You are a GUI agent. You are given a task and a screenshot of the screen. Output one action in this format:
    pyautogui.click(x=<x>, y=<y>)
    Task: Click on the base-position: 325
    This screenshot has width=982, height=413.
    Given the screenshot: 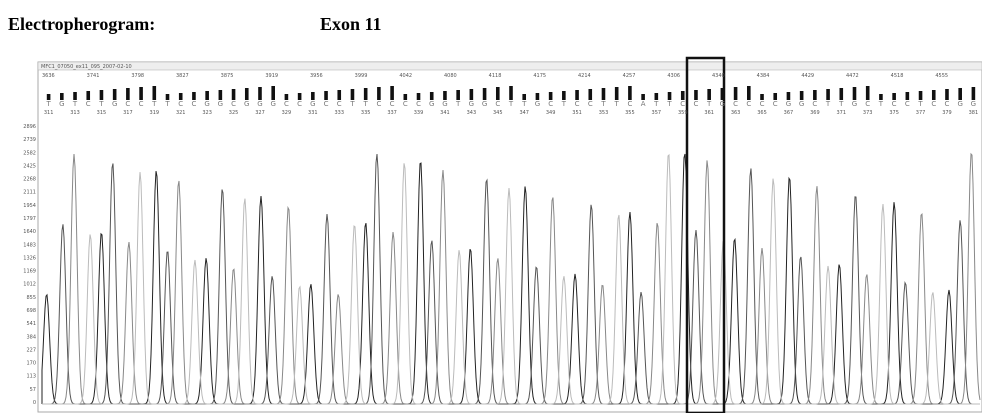 What is the action you would take?
    pyautogui.click(x=234, y=113)
    